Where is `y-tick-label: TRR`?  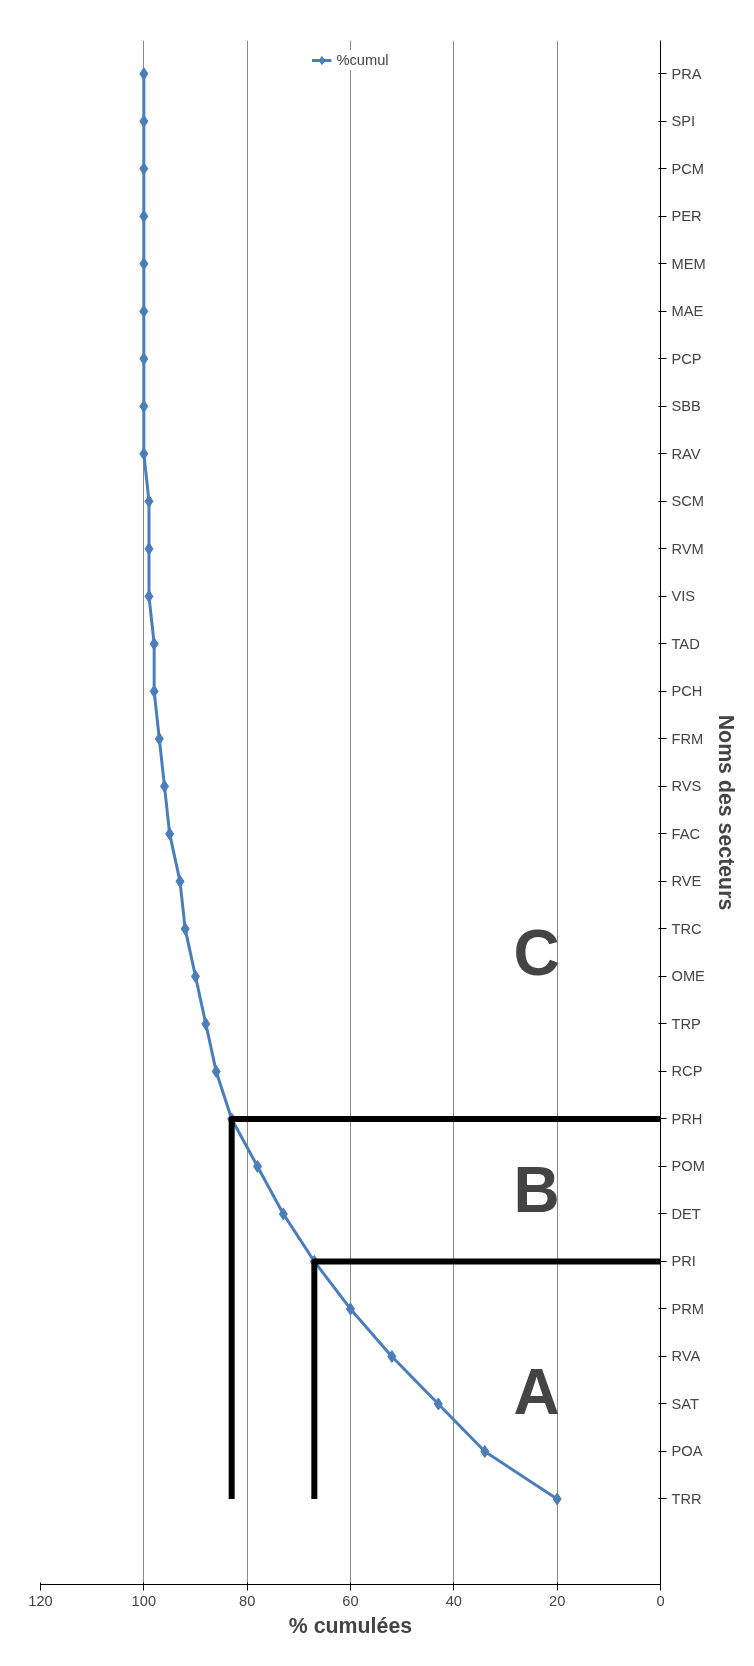
y-tick-label: TRR is located at coordinates (686, 1498).